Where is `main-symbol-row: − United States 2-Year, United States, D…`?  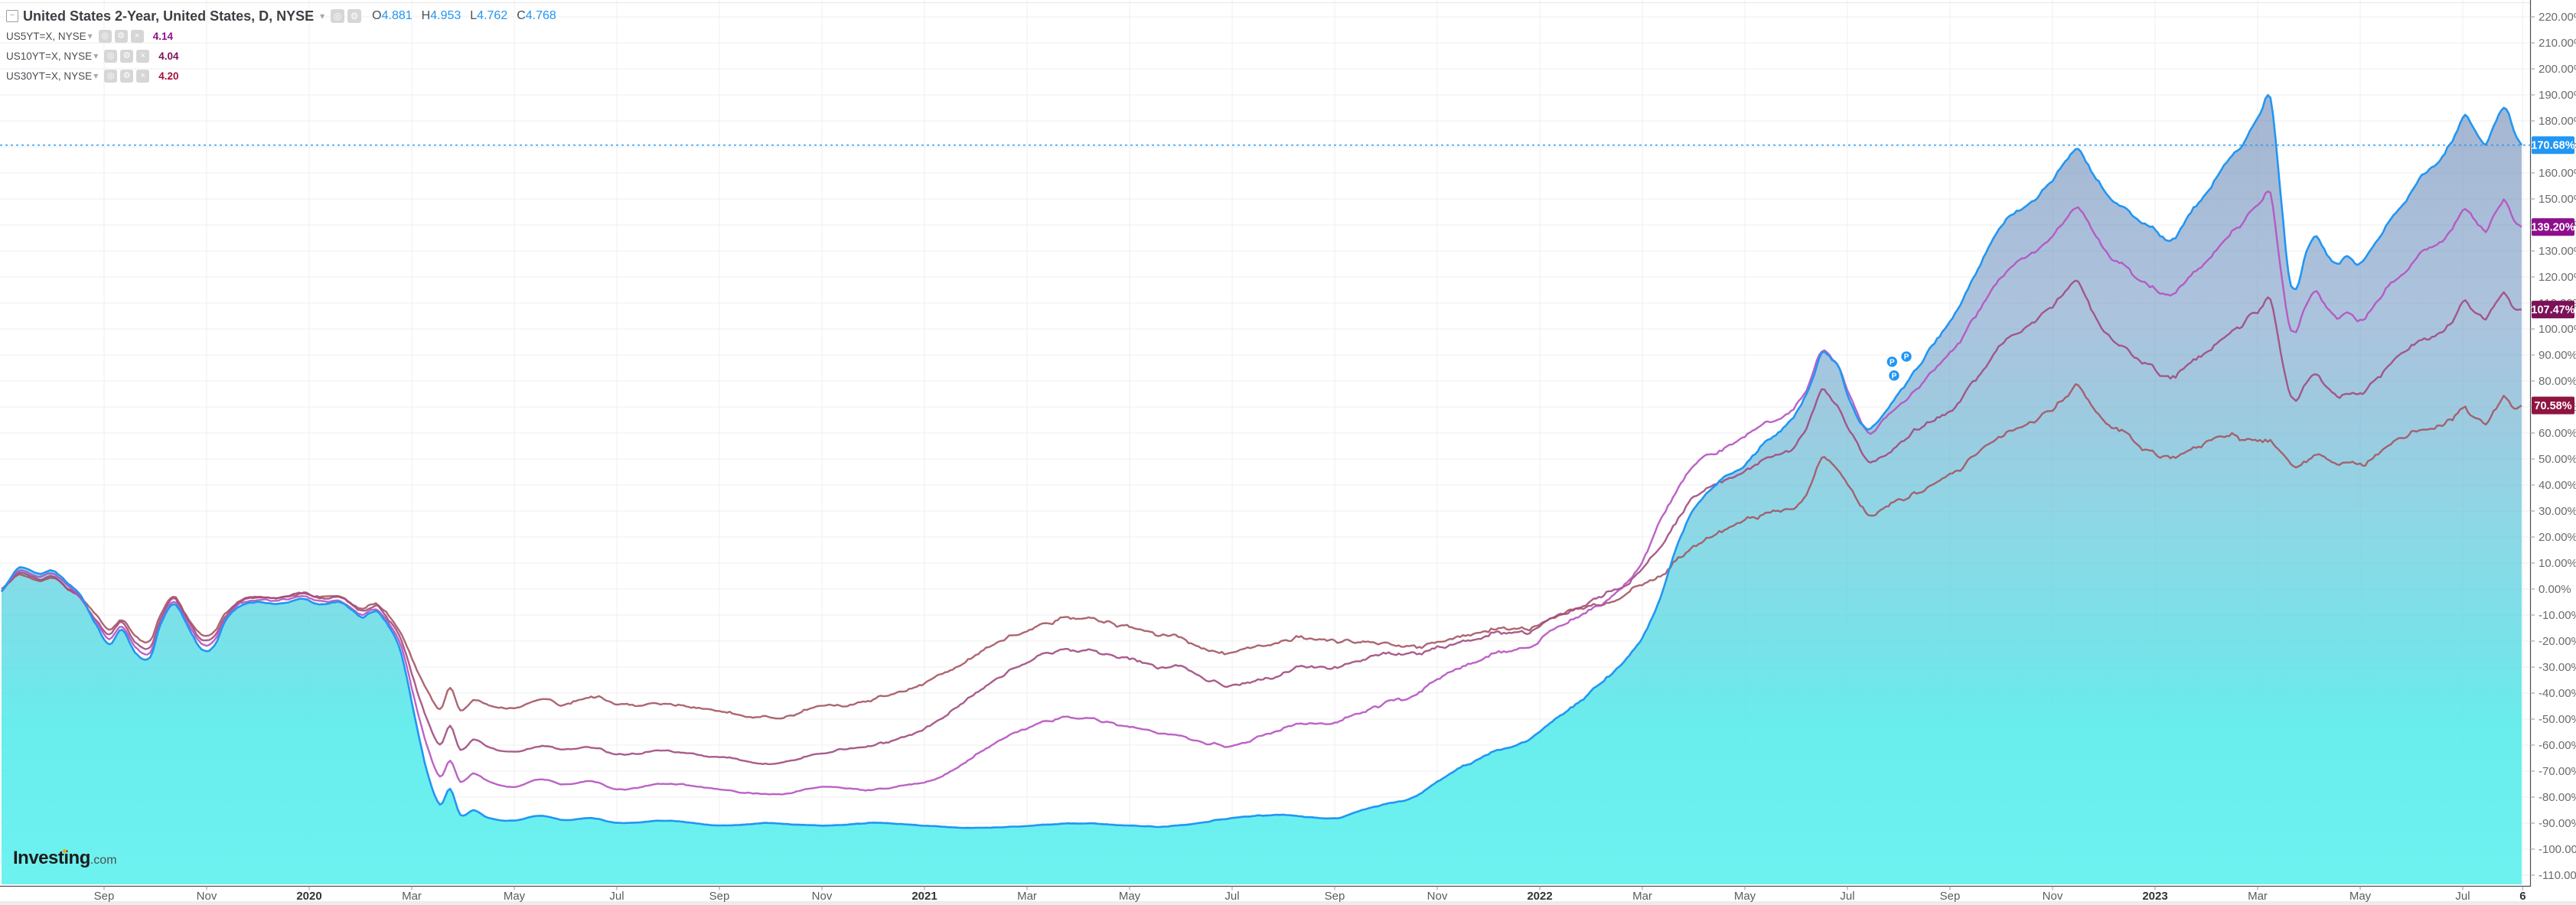
main-symbol-row: − United States 2-Year, United States, D… is located at coordinates (286, 16).